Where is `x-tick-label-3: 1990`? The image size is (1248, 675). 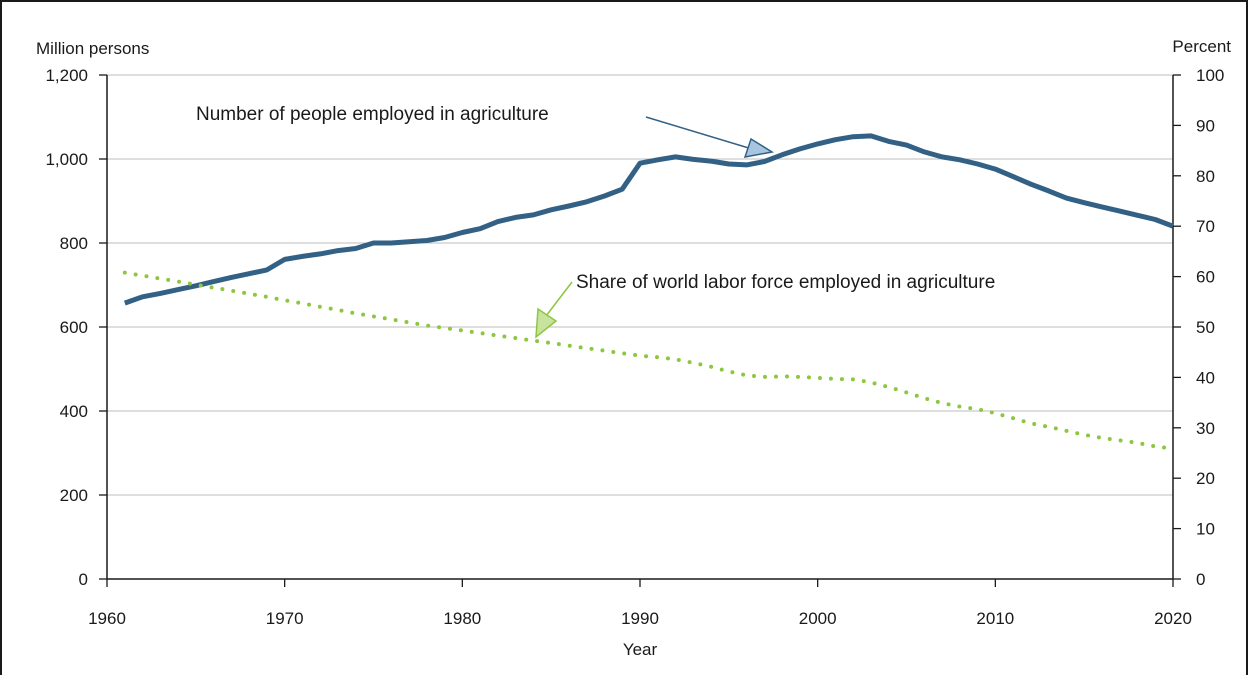 x-tick-label-3: 1990 is located at coordinates (640, 618).